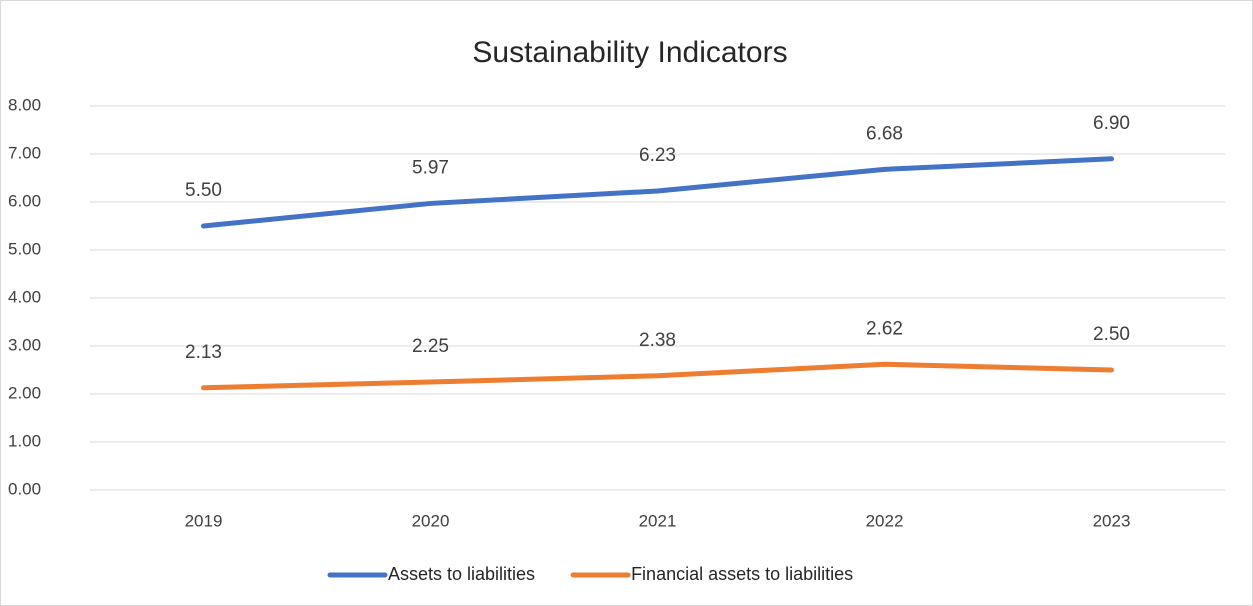  What do you see at coordinates (431, 520) in the screenshot?
I see `x-tick-label: 2020` at bounding box center [431, 520].